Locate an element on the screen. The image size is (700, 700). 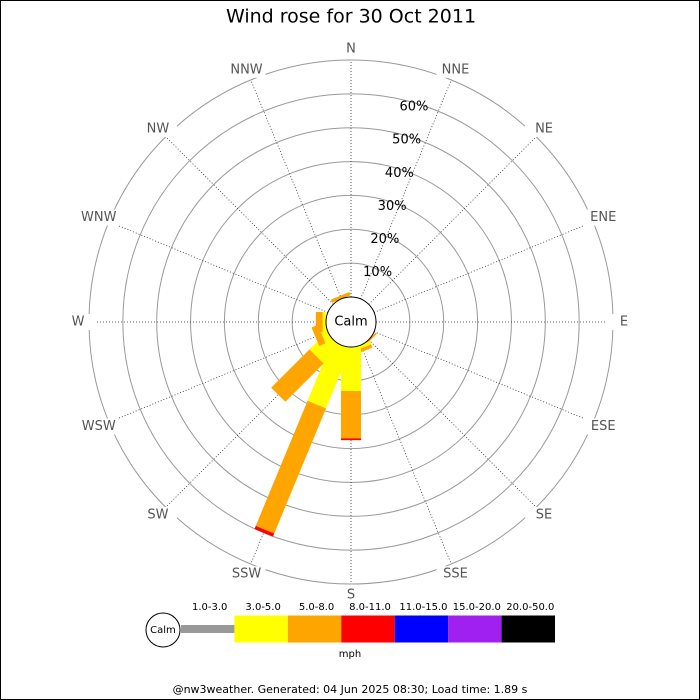
grid-ring is located at coordinates (351, 322).